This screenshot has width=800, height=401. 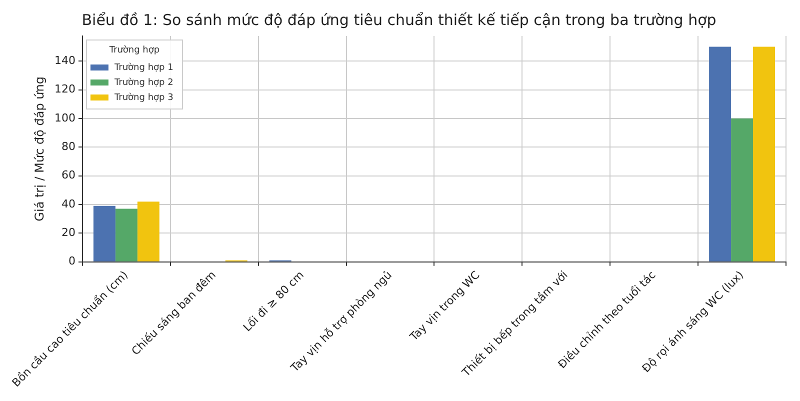 What do you see at coordinates (68, 175) in the screenshot?
I see `y-tick-label: 60` at bounding box center [68, 175].